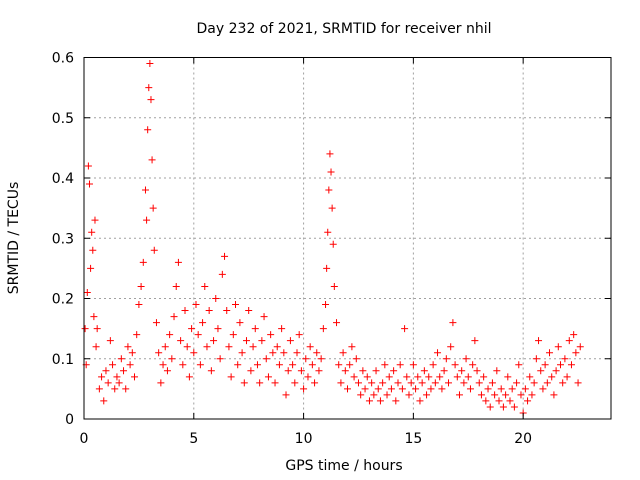 The height and width of the screenshot is (480, 640). Describe the element at coordinates (63, 119) in the screenshot. I see `y-tick-label: 0.5` at that location.